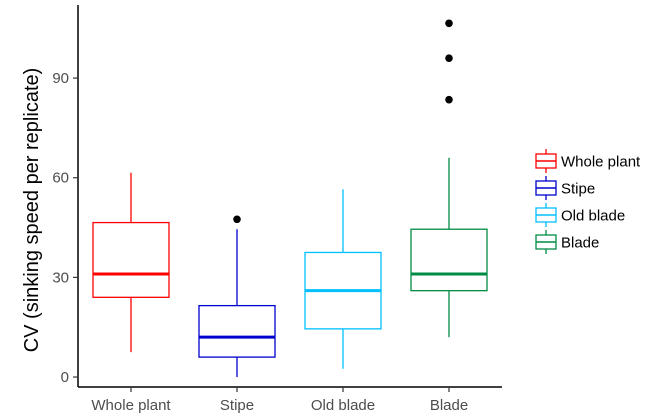 The image size is (651, 414). I want to click on x-tick-label: Stipe, so click(237, 405).